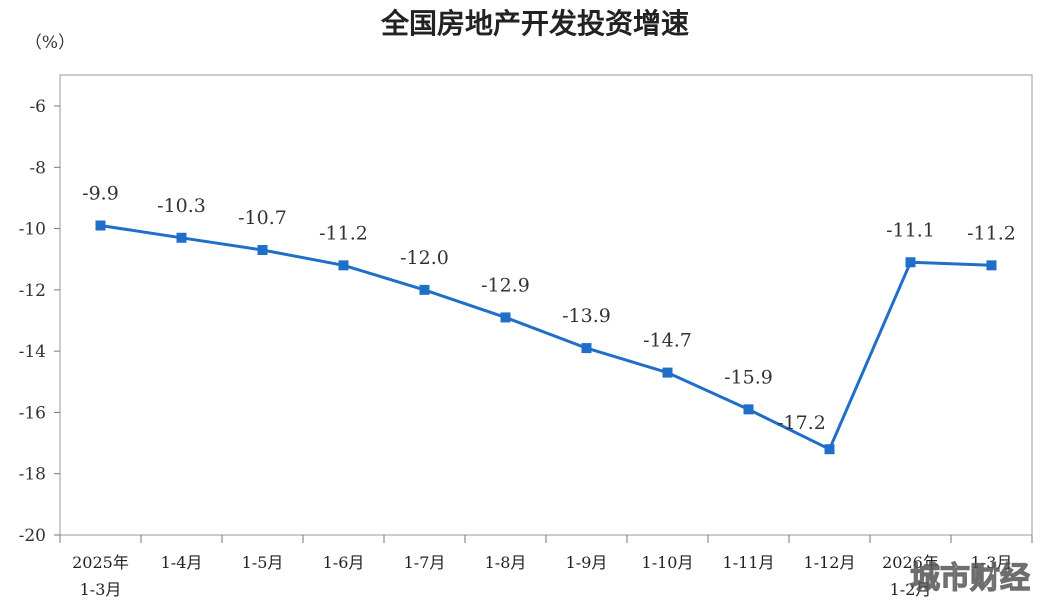 The width and height of the screenshot is (1040, 610). What do you see at coordinates (32, 536) in the screenshot?
I see `y-tick-label: -20` at bounding box center [32, 536].